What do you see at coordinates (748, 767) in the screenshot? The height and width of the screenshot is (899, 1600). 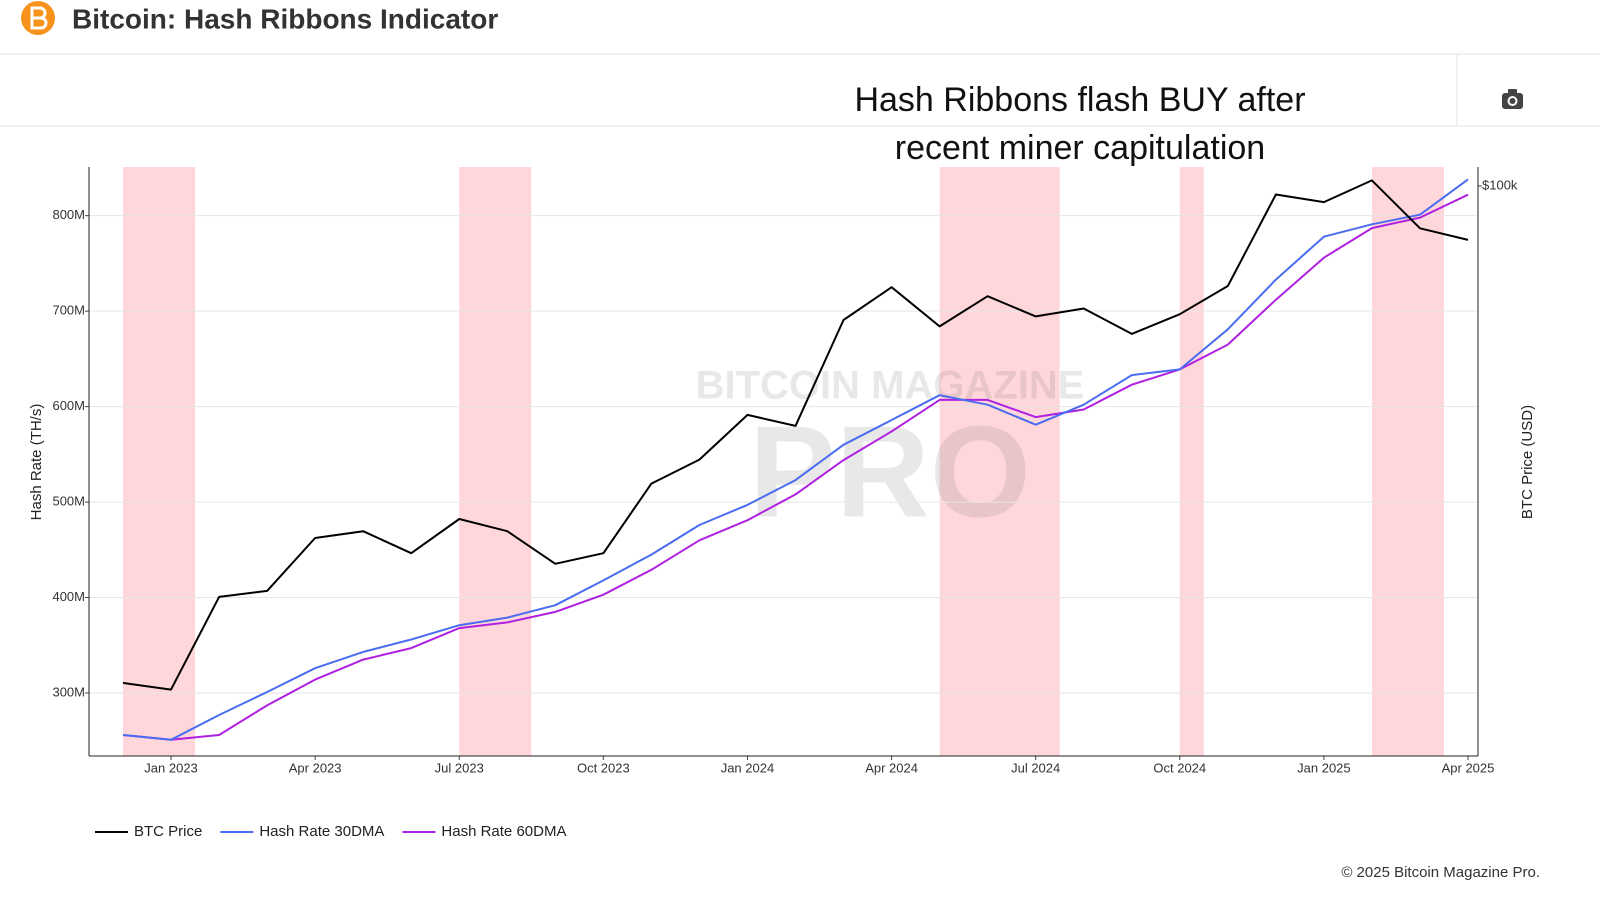 I see `x-tick-label: Jan 2024` at bounding box center [748, 767].